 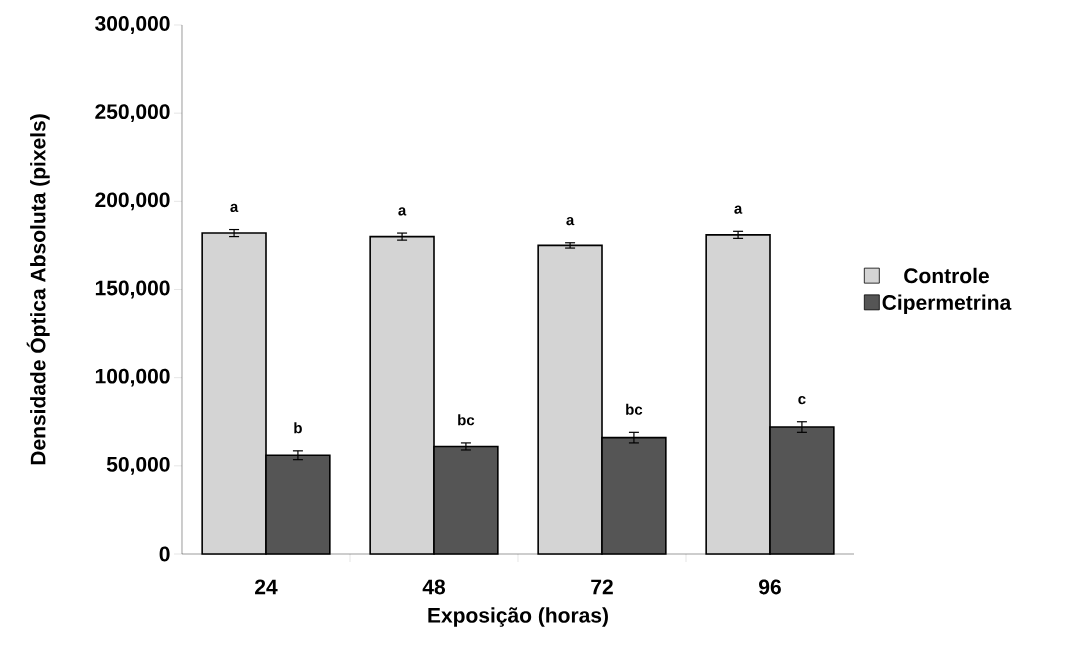 What do you see at coordinates (802, 400) in the screenshot?
I see `annotation: c` at bounding box center [802, 400].